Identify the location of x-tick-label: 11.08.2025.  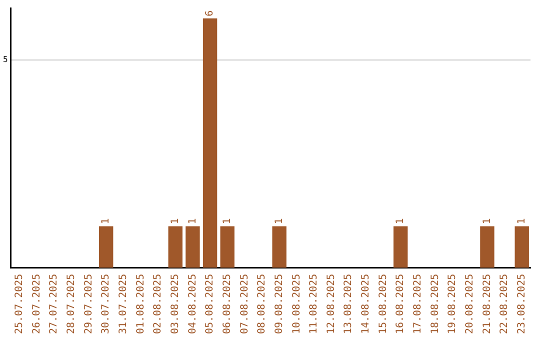
(314, 304).